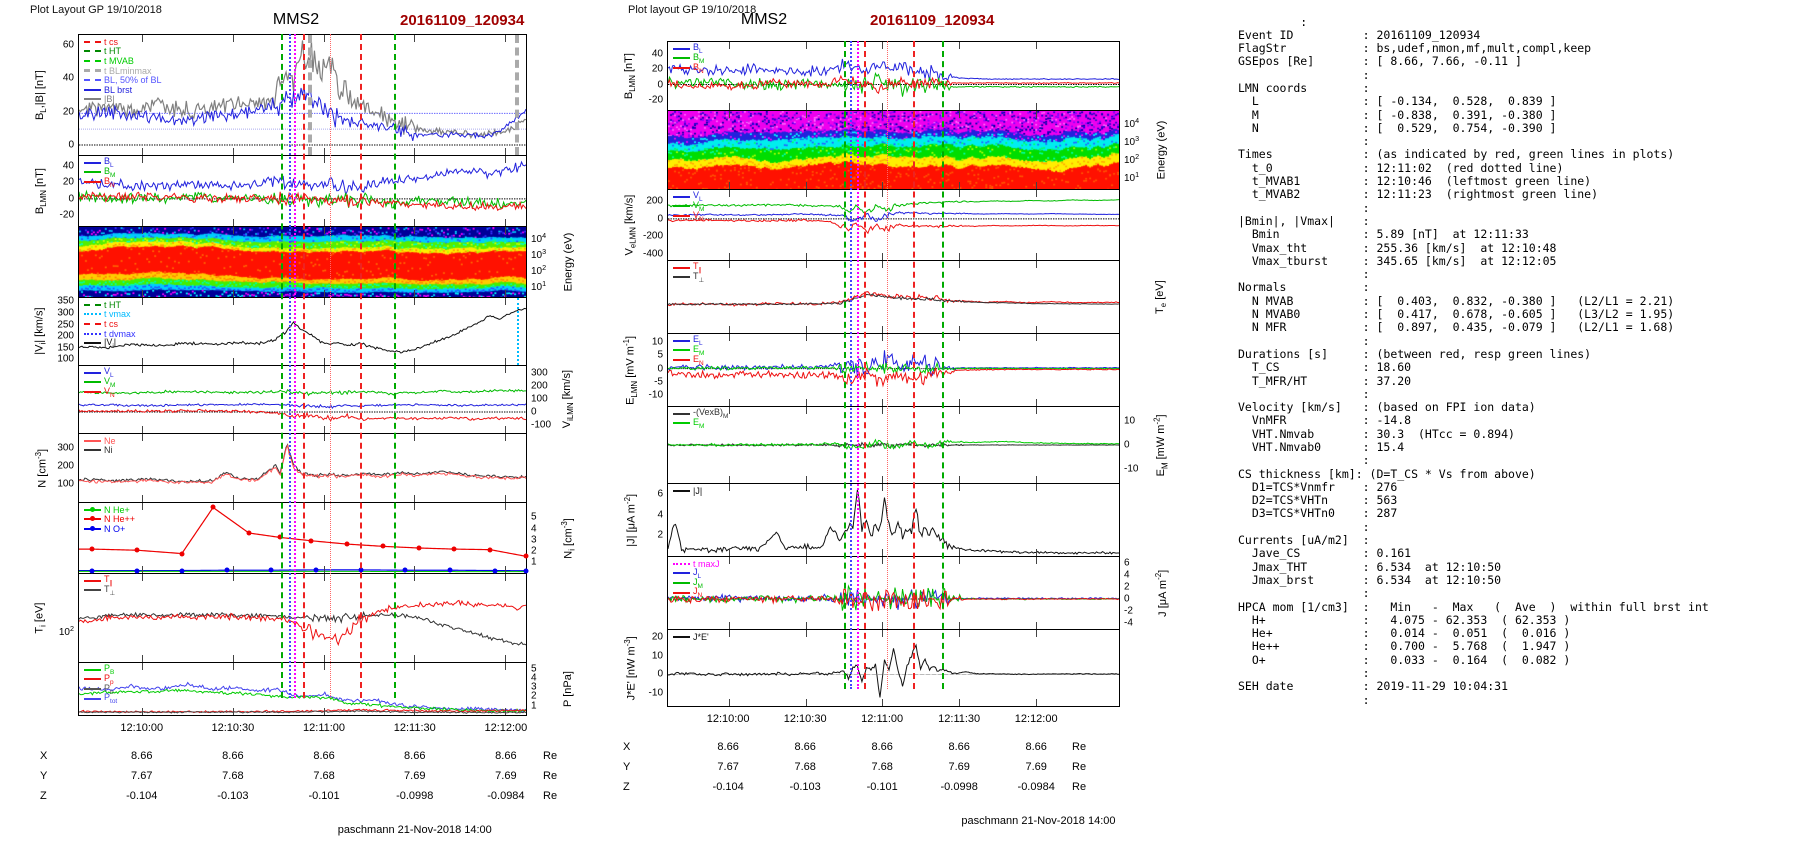 This screenshot has width=1804, height=841. Describe the element at coordinates (111, 41) in the screenshot. I see `legend-label: t cs` at that location.